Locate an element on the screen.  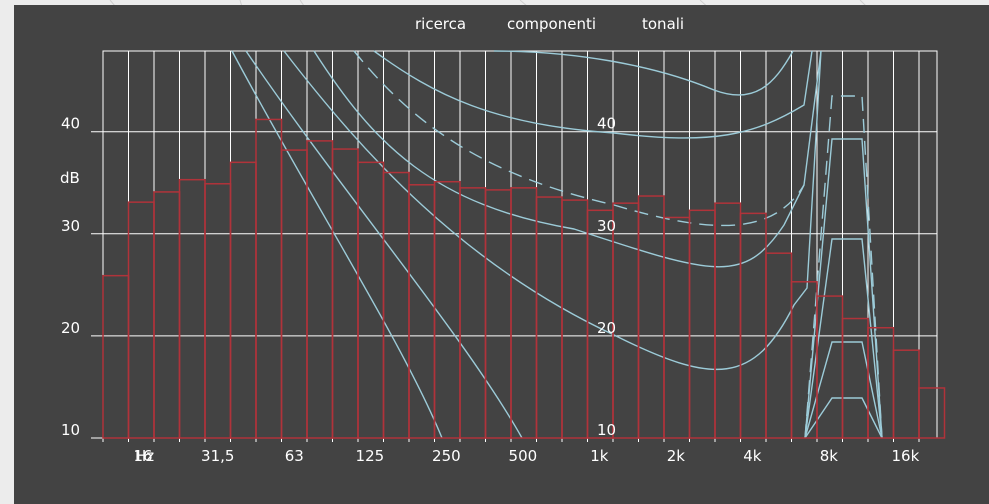
x-tick-label: 125 is located at coordinates (370, 456).